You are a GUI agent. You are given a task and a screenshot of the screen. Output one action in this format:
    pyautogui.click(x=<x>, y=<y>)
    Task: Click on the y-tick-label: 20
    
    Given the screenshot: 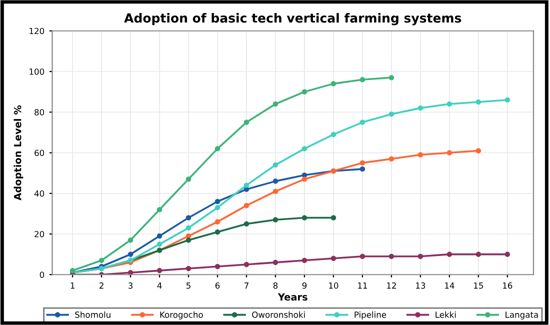 What is the action you would take?
    pyautogui.click(x=39, y=234)
    